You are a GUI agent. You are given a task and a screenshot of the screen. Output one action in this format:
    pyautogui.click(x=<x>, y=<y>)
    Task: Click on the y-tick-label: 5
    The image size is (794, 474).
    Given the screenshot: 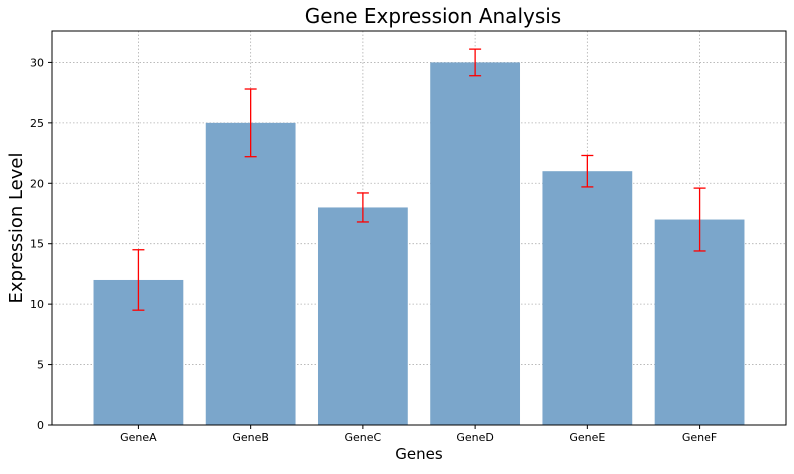 What is the action you would take?
    pyautogui.click(x=40, y=365)
    